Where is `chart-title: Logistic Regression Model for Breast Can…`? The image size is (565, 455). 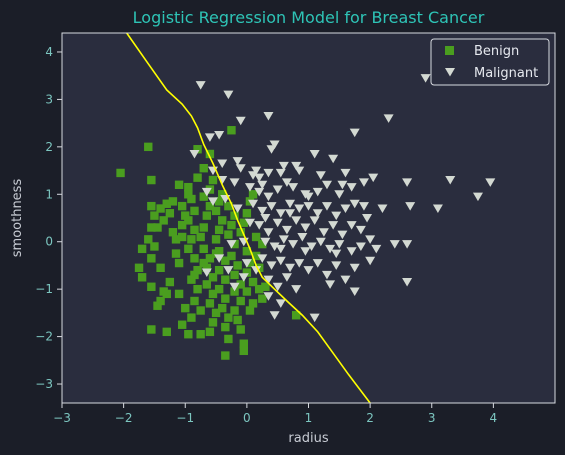 chart-title: Logistic Regression Model for Breast Can… is located at coordinates (309, 17).